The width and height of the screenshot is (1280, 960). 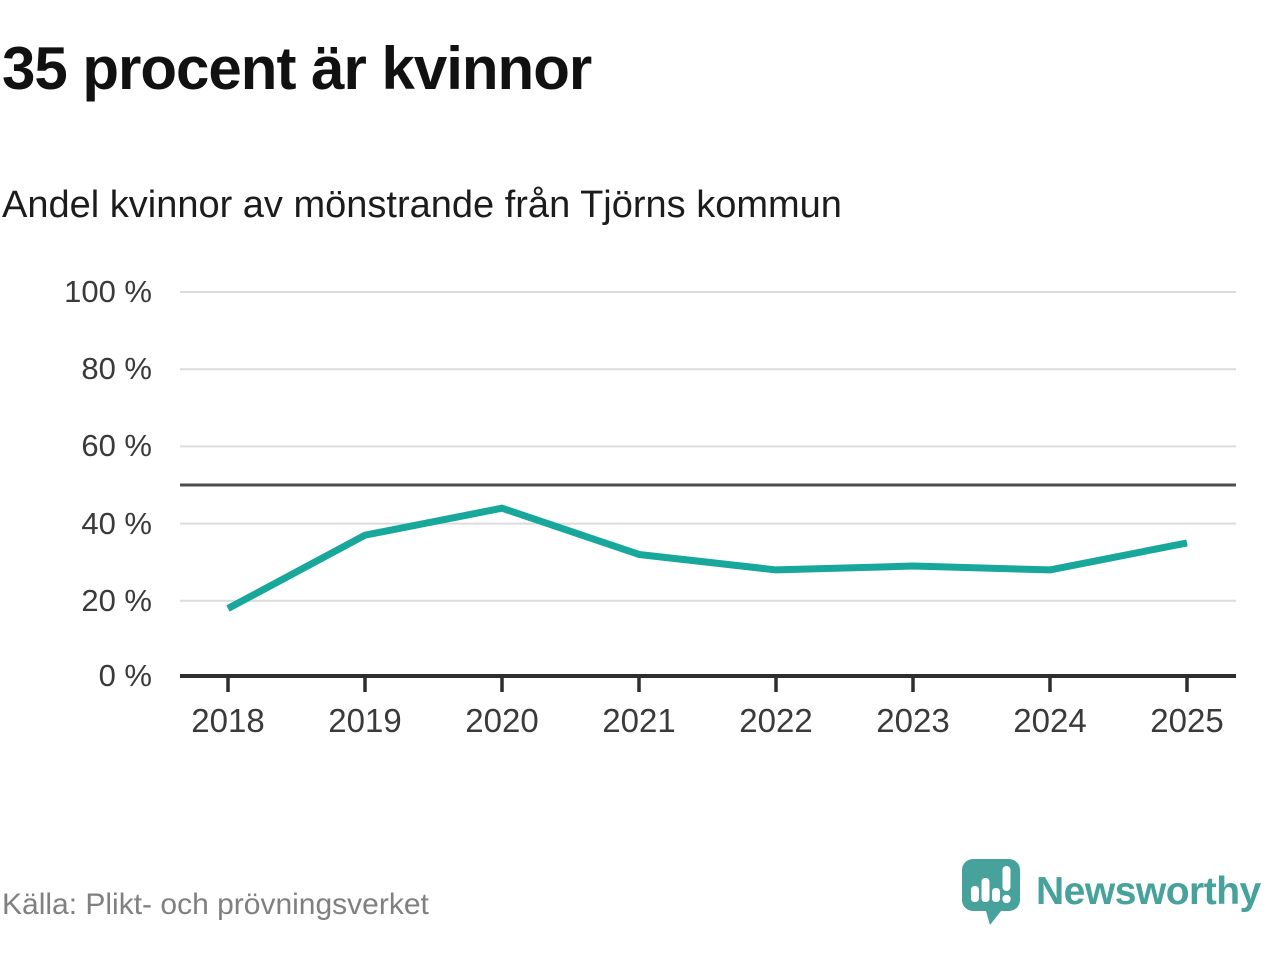 I want to click on y-axis-tick-label: 20 %, so click(x=116, y=600).